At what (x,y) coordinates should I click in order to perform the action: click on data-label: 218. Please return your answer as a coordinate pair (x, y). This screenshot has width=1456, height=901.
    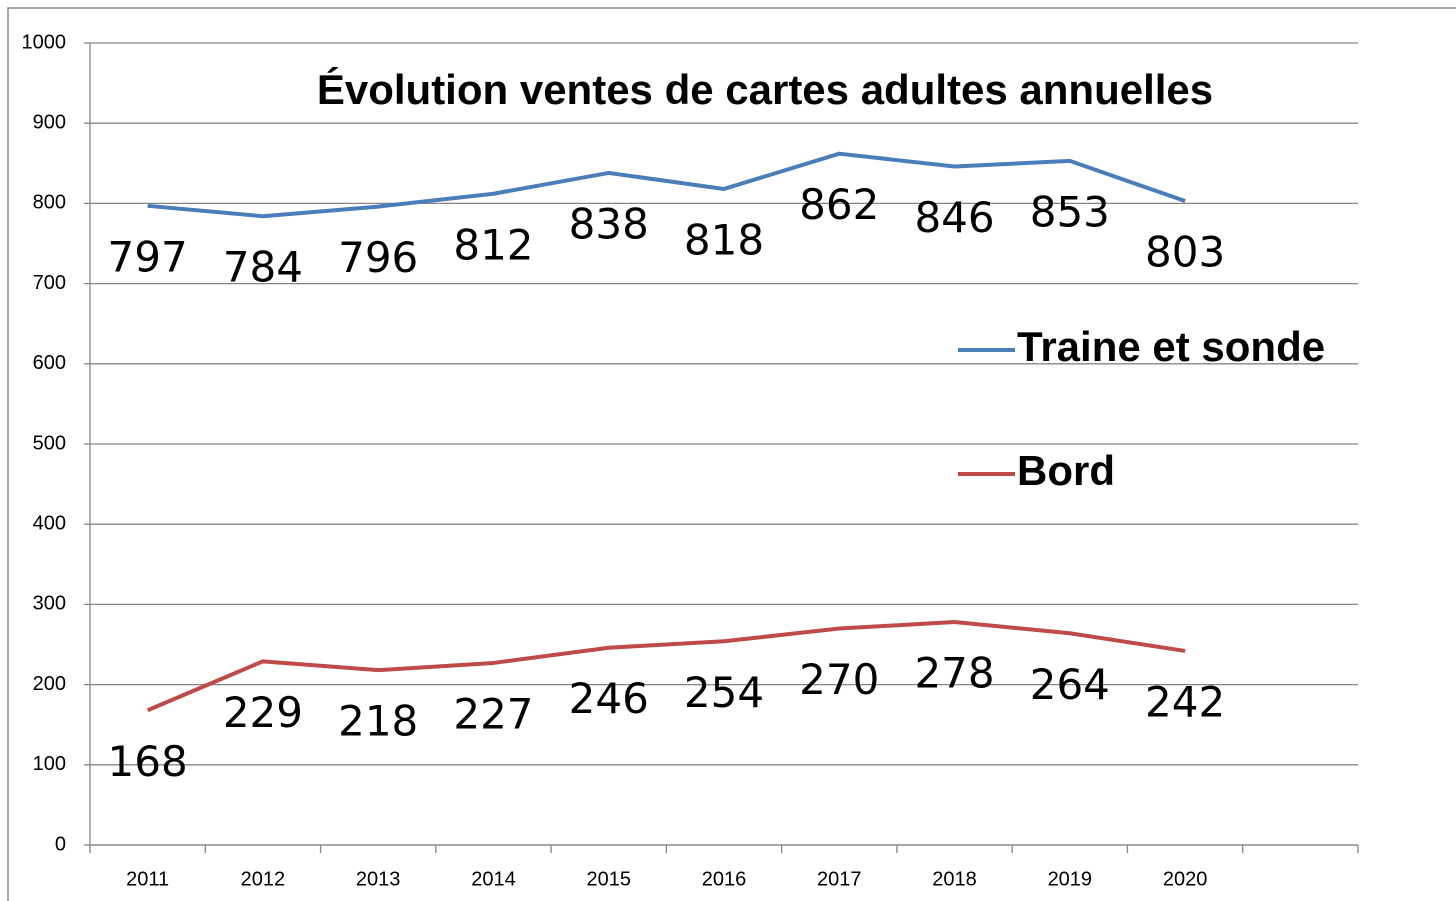
    Looking at the image, I should click on (378, 721).